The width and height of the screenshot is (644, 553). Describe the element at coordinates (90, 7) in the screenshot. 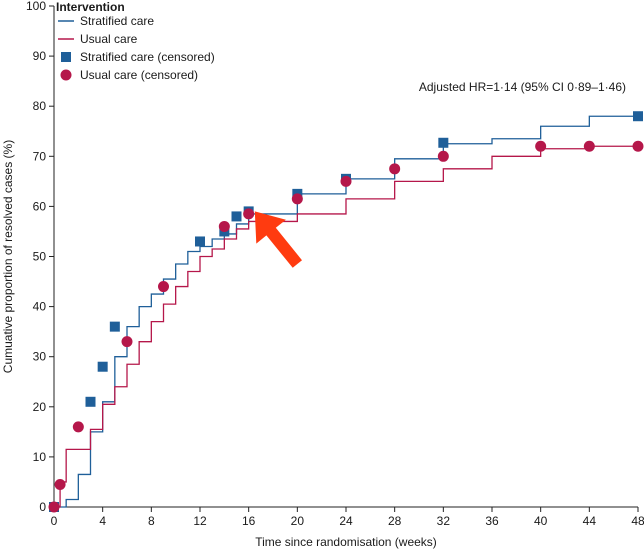

I see `legend-title: Intervention` at that location.